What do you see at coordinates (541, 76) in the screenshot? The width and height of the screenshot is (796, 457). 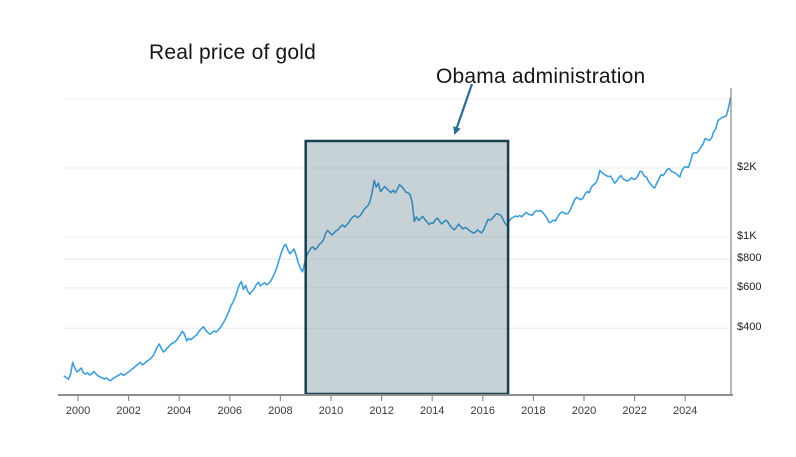 I see `obama-administration-label: Obama administration` at bounding box center [541, 76].